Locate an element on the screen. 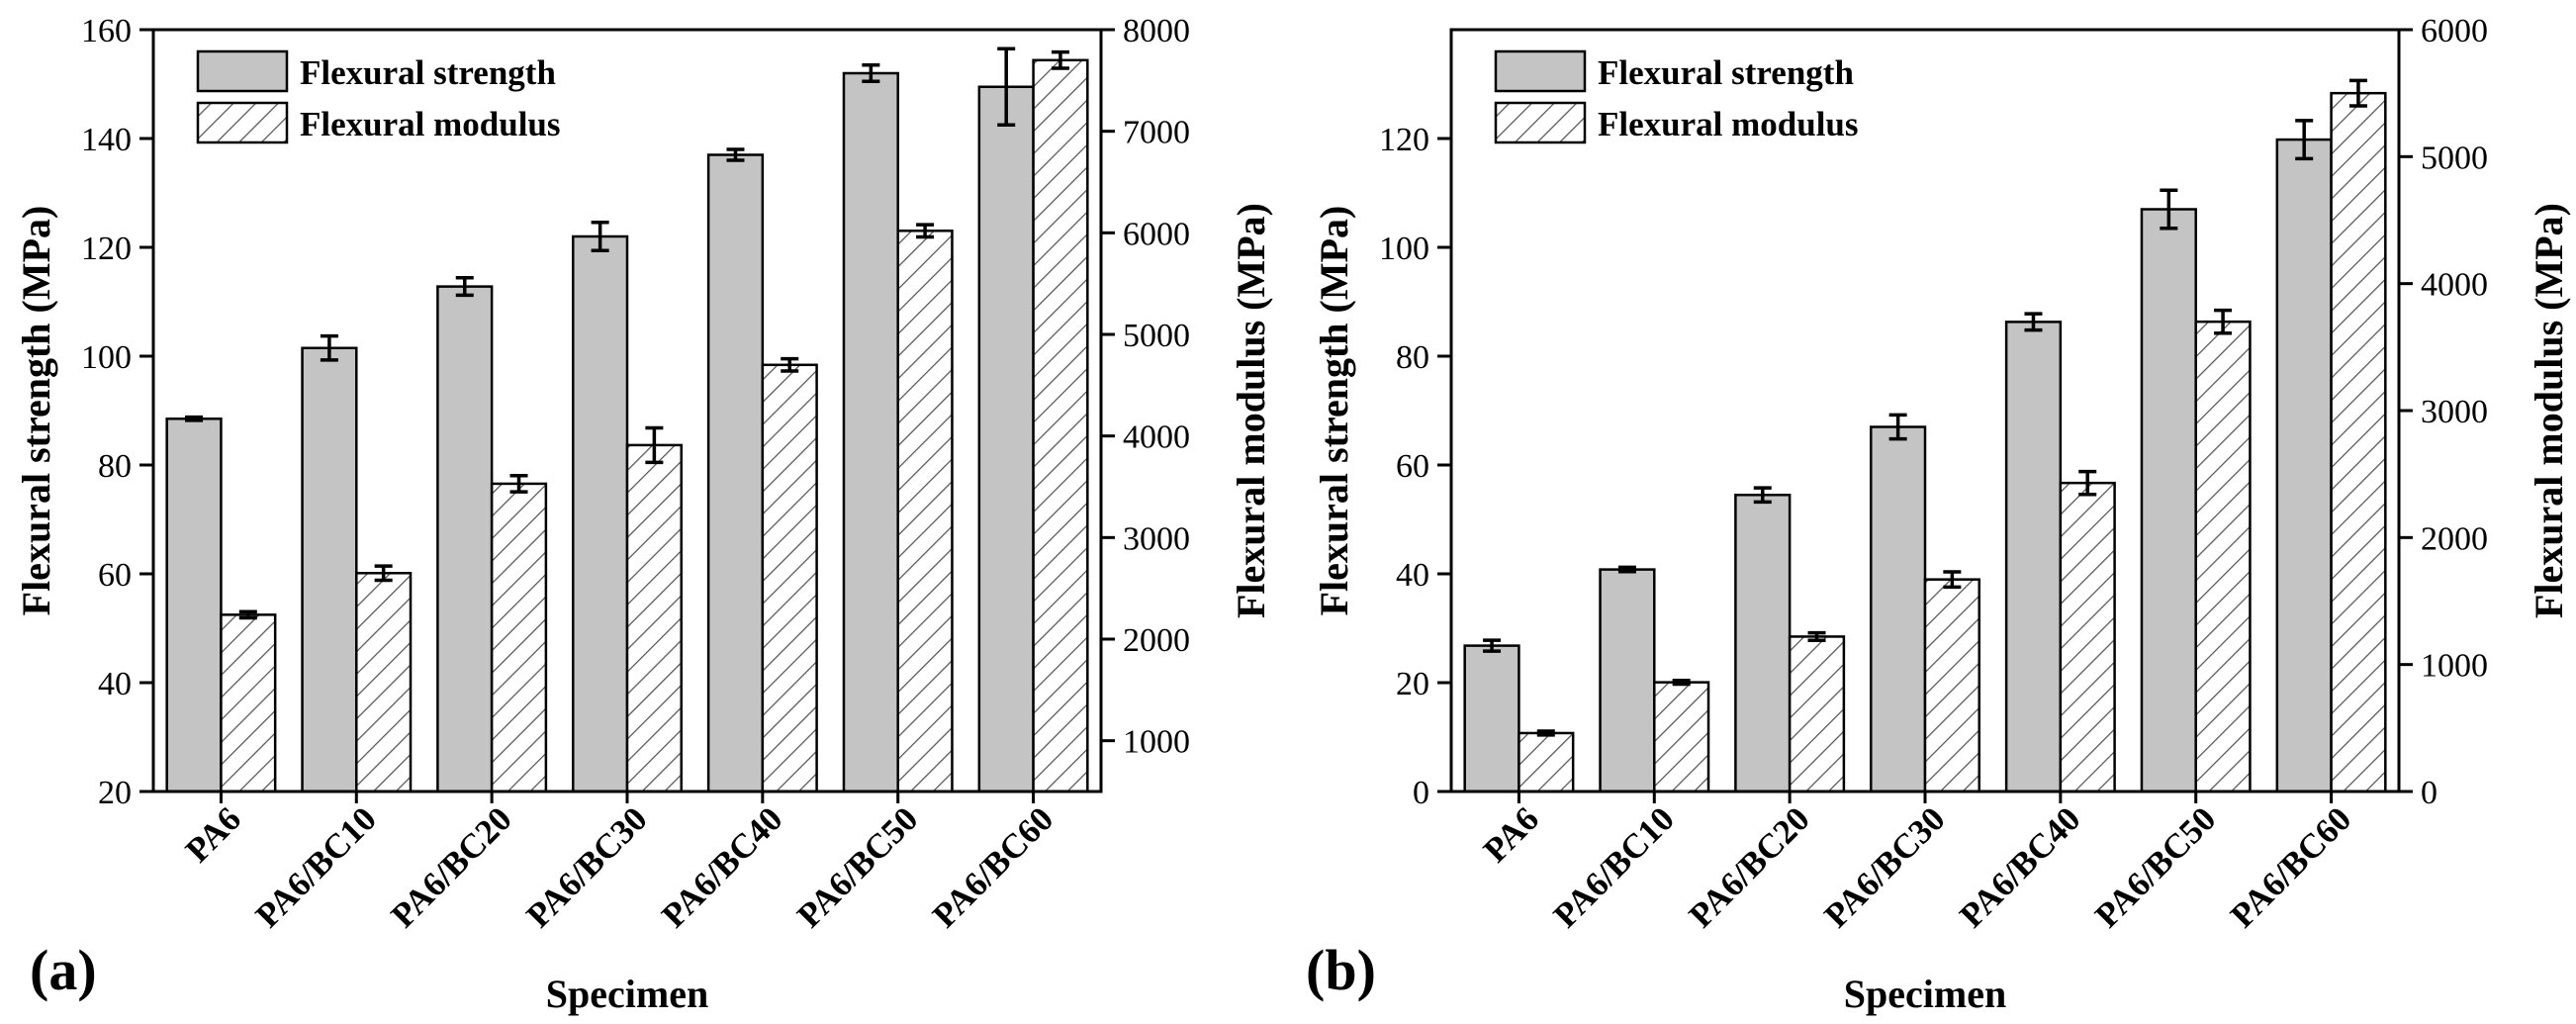 The height and width of the screenshot is (1024, 2576). left-tick-label: 0 is located at coordinates (1421, 793).